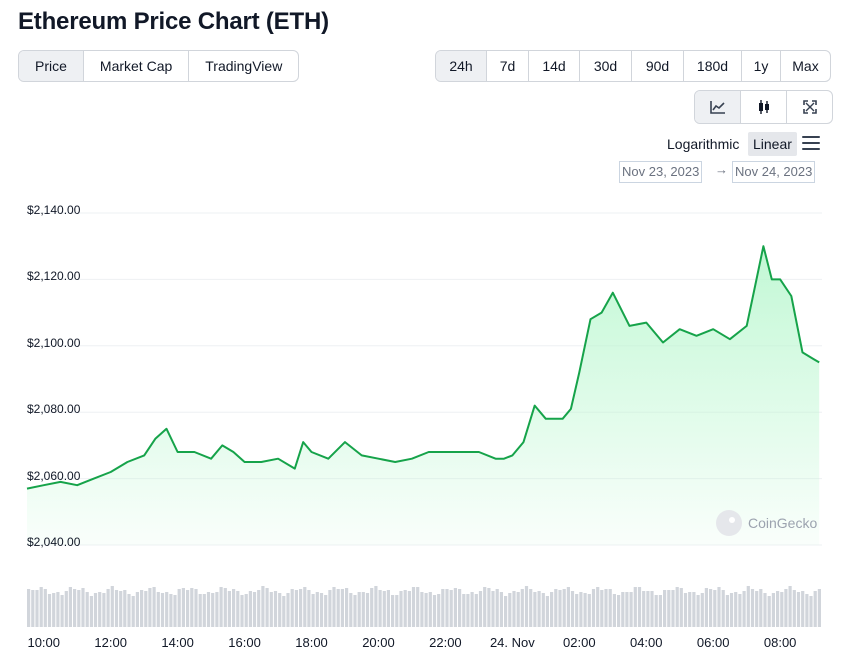 This screenshot has width=851, height=664. Describe the element at coordinates (761, 66) in the screenshot. I see `range-1y: 1y` at that location.